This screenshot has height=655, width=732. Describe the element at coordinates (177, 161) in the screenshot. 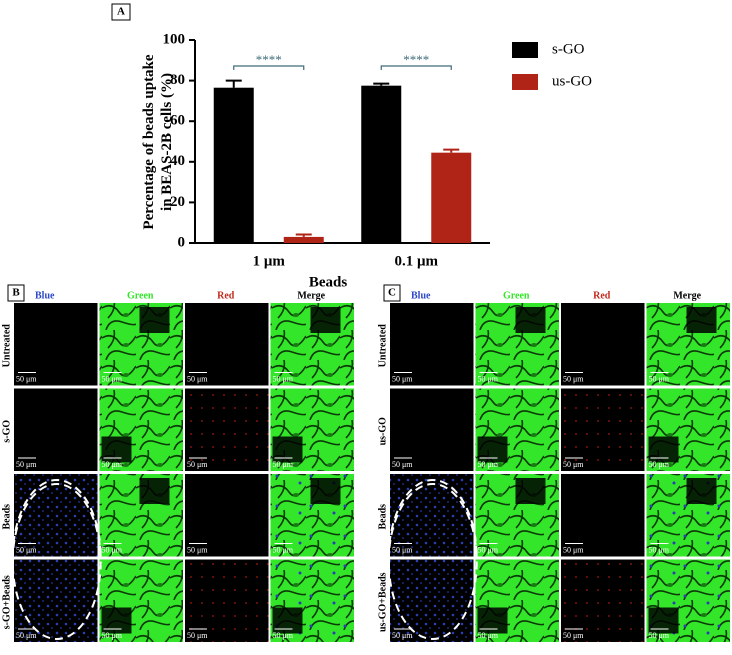

I see `y-tick-label: 40` at that location.